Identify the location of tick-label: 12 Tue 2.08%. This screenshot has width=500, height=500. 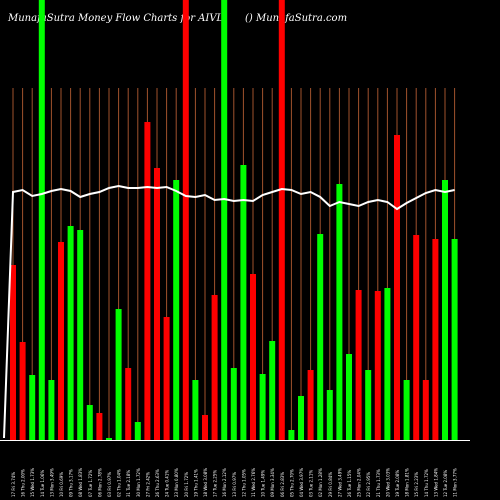
(445, 483).